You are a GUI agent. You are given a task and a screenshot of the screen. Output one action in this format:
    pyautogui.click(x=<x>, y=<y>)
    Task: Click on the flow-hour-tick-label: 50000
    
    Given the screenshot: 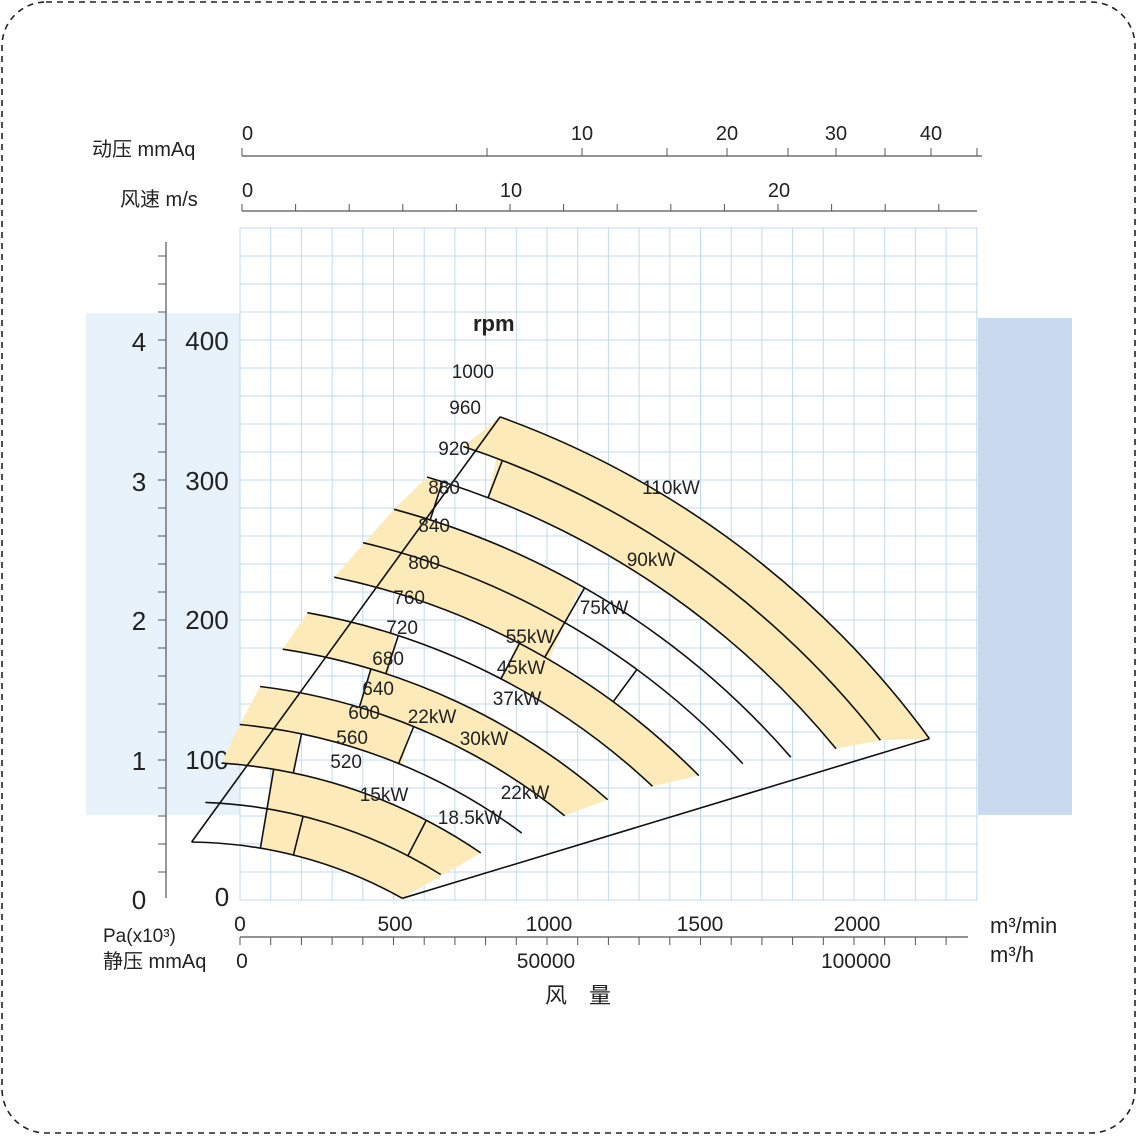 What is the action you would take?
    pyautogui.click(x=546, y=961)
    